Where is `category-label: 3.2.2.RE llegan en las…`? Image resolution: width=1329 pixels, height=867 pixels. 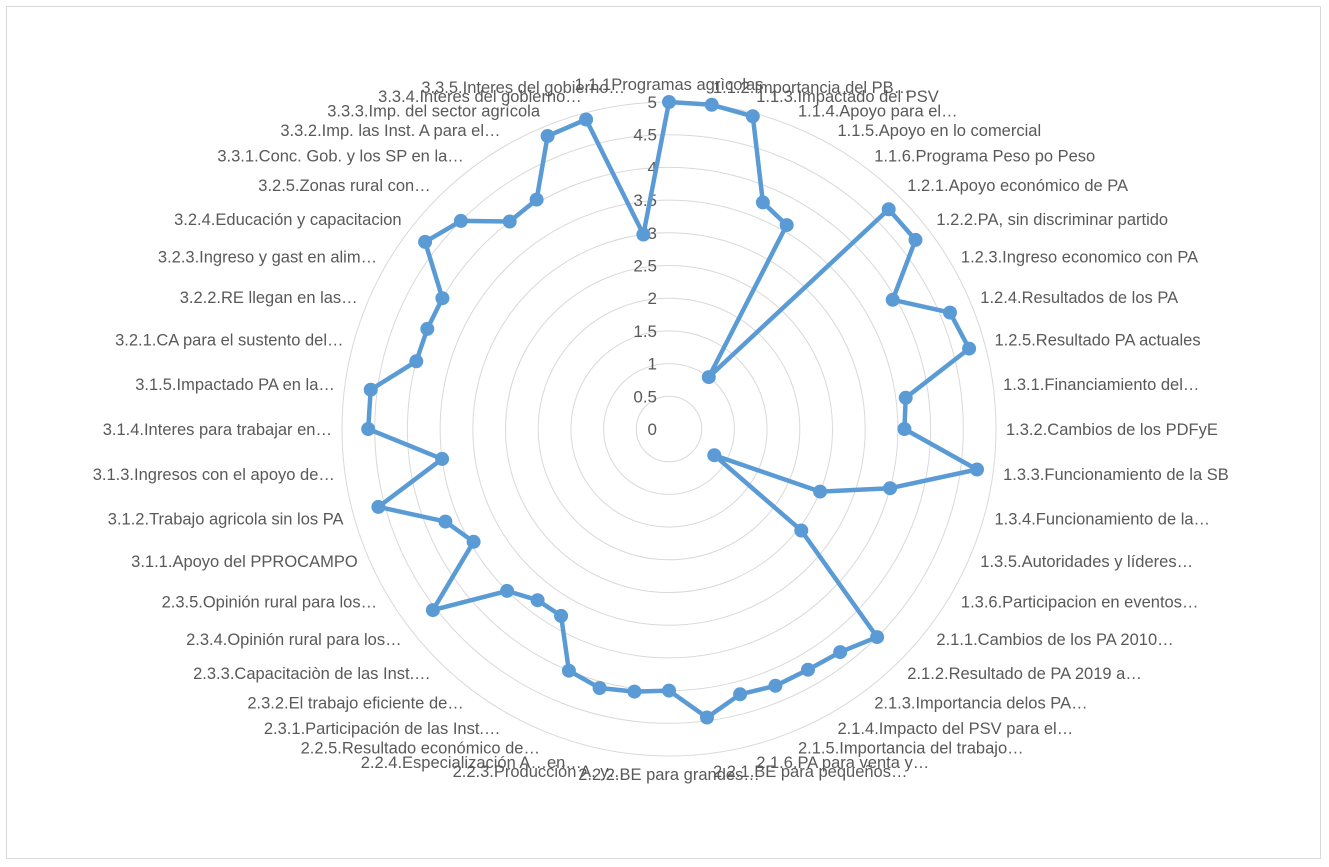
category-label: 3.2.2.RE llegan en las… is located at coordinates (269, 298).